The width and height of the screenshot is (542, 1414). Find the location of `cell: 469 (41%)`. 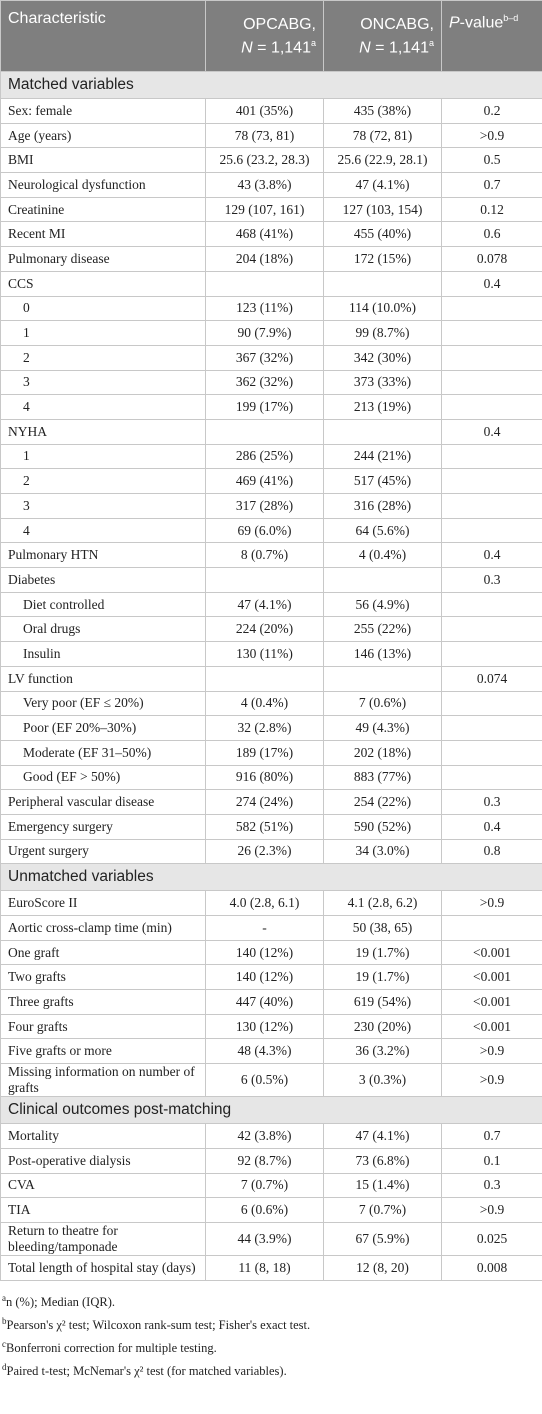

cell: 469 (41%) is located at coordinates (264, 481).